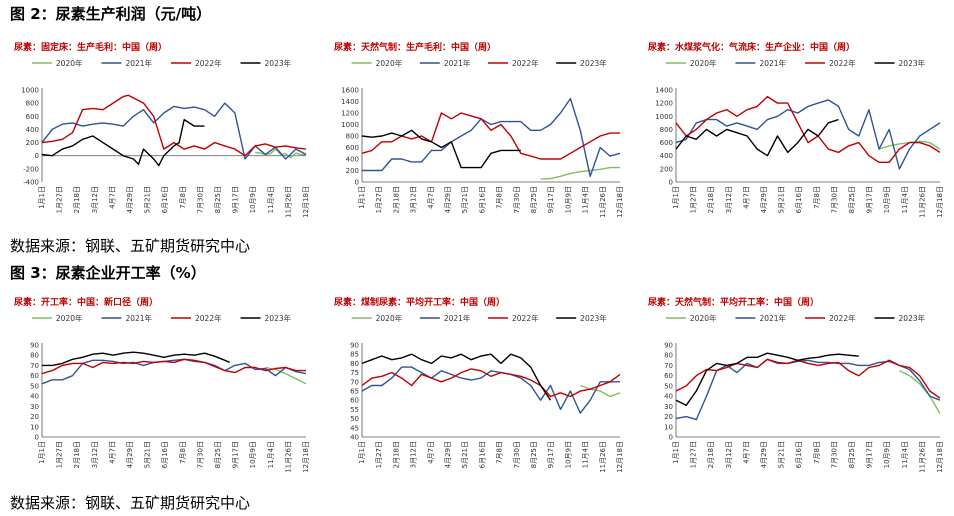 Image resolution: width=954 pixels, height=516 pixels. Describe the element at coordinates (60, 199) in the screenshot. I see `x-tick-label: 1月27日` at that location.